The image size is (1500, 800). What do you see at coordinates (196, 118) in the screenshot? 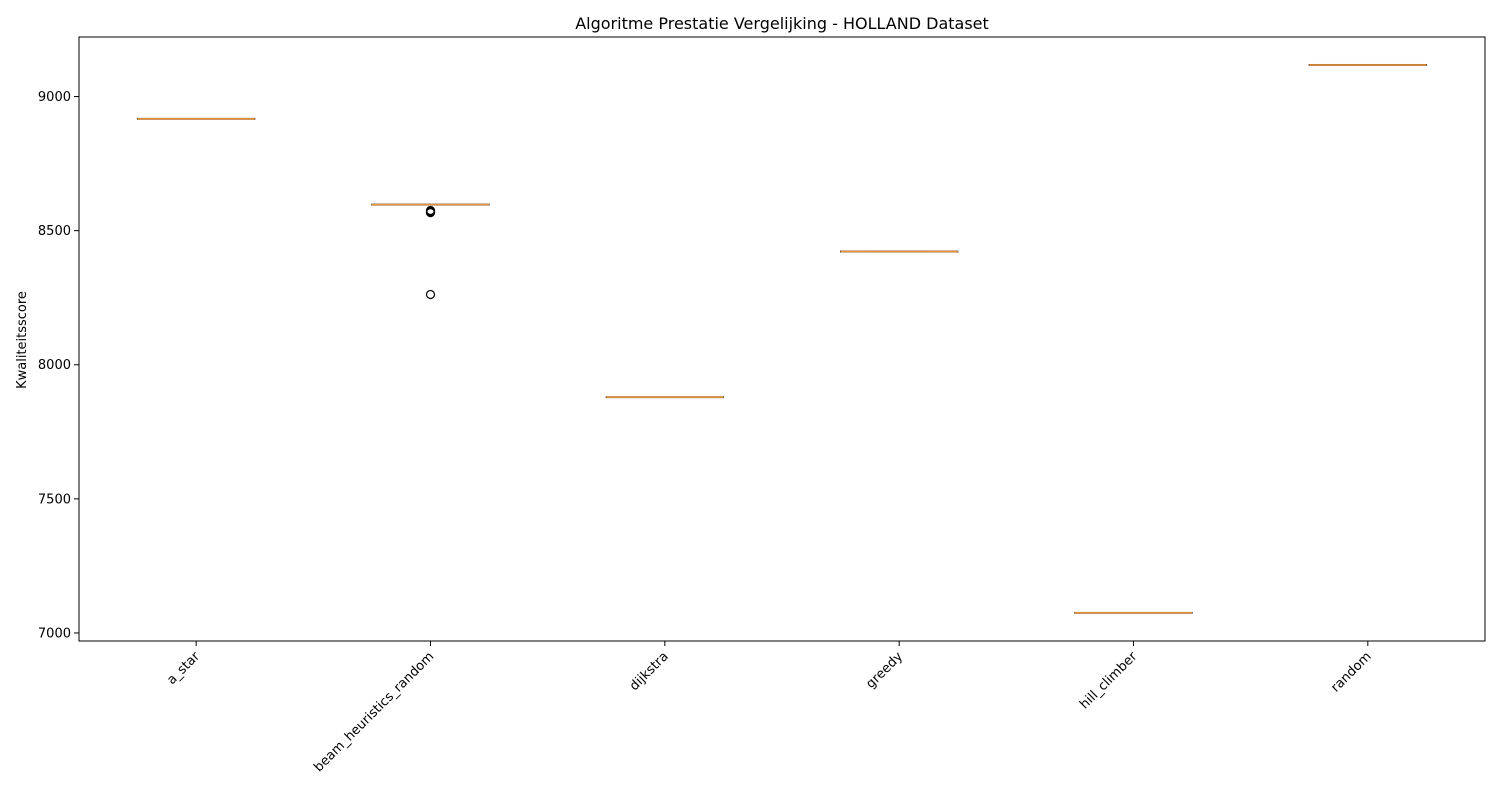
I see `box-a_star` at bounding box center [196, 118].